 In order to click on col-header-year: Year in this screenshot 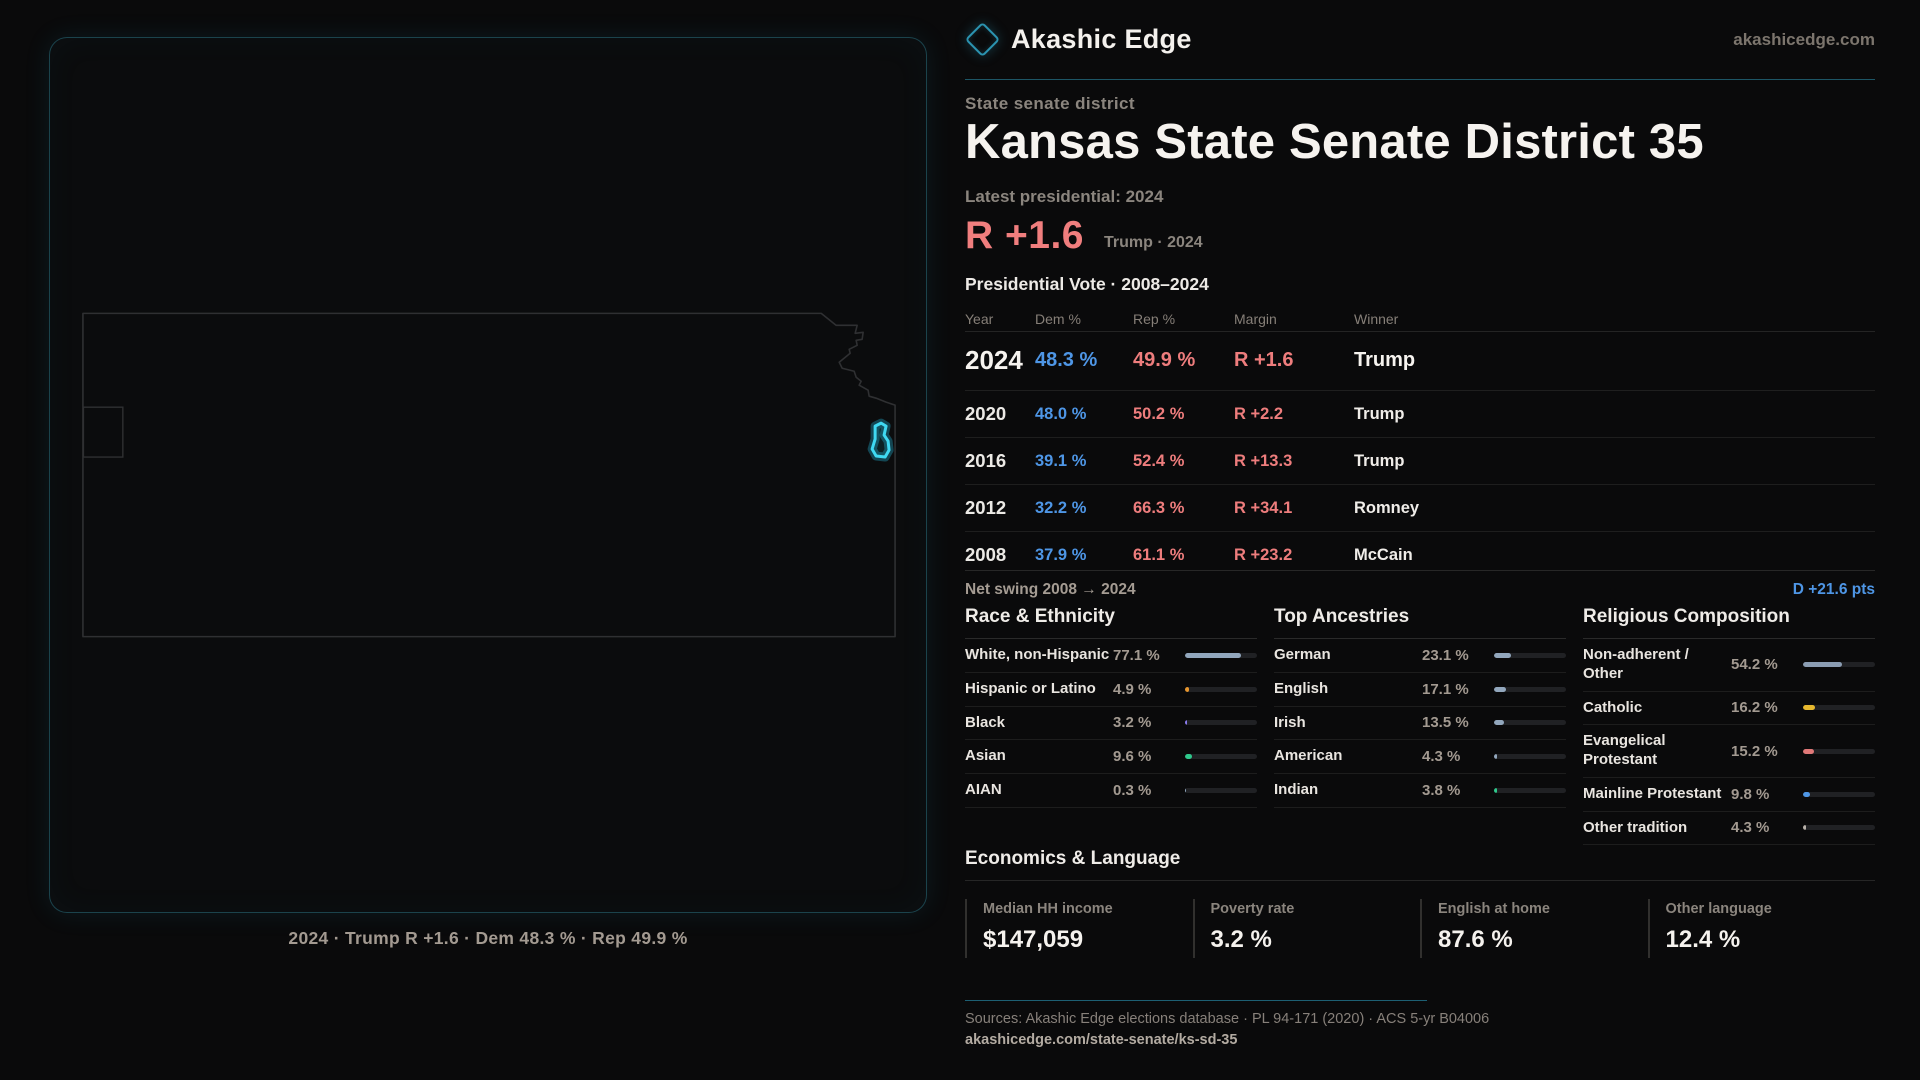, I will do `click(979, 318)`.